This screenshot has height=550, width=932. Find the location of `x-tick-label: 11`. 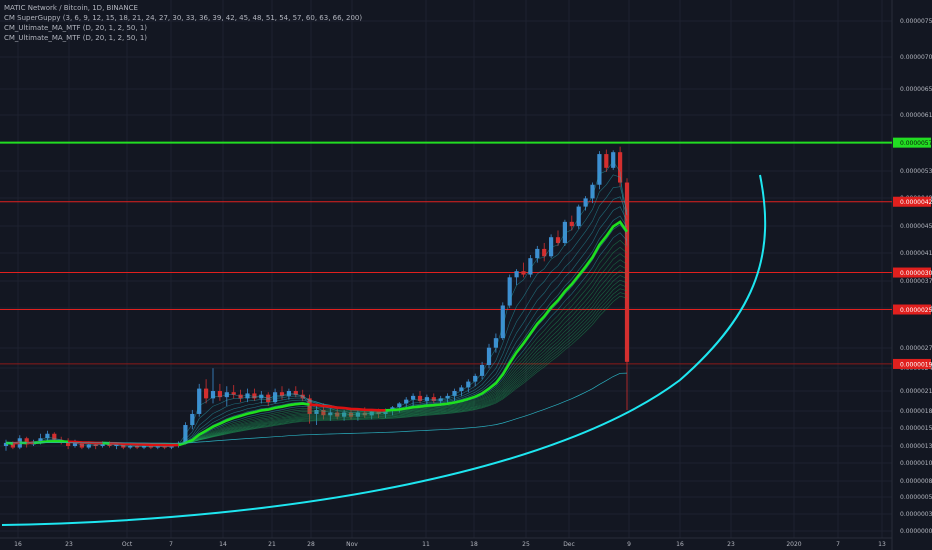

x-tick-label: 11 is located at coordinates (426, 544).